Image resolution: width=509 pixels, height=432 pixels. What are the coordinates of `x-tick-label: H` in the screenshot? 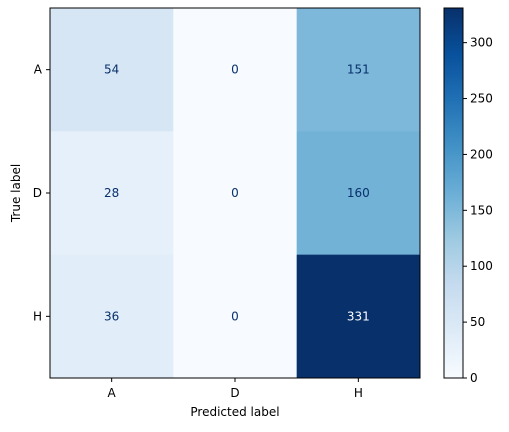 It's located at (358, 393).